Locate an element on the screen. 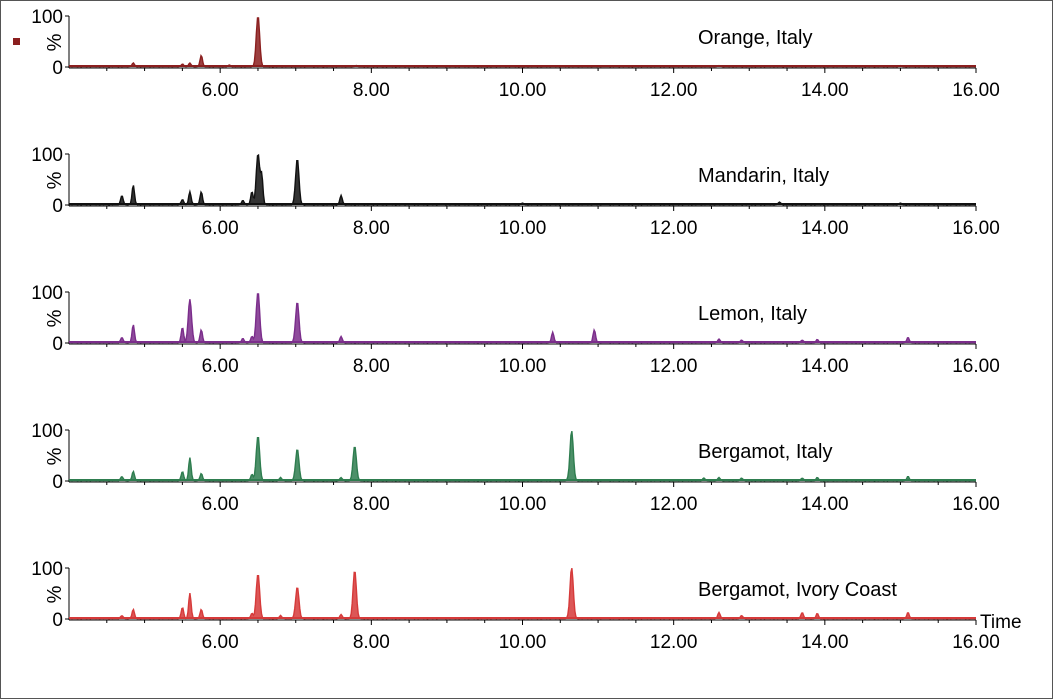  panel-title: Orange, Italy is located at coordinates (755, 38).